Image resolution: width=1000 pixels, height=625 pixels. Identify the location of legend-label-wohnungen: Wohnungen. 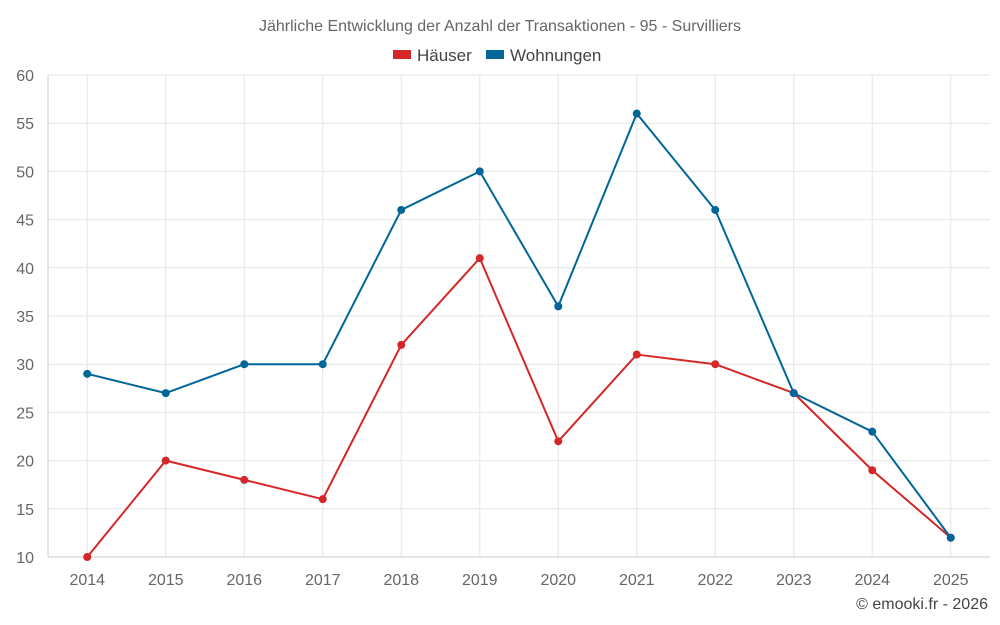
(555, 55).